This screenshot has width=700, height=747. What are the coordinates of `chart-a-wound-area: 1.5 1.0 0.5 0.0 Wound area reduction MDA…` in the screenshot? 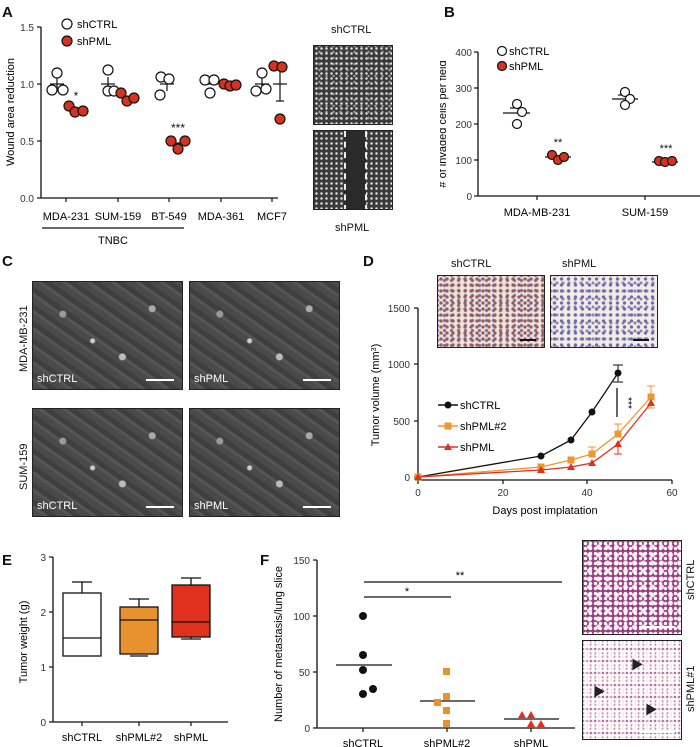 It's located at (146, 132).